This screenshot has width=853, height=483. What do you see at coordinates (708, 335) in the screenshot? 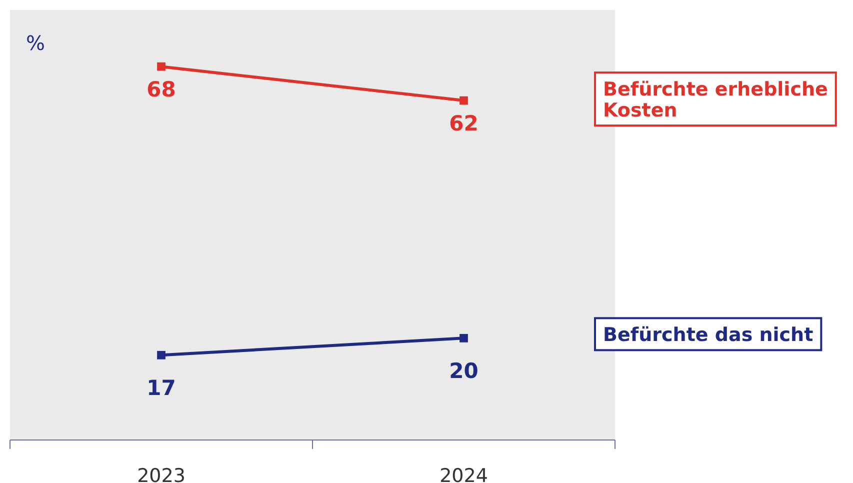
I see `text: Befürchte das nicht` at bounding box center [708, 335].